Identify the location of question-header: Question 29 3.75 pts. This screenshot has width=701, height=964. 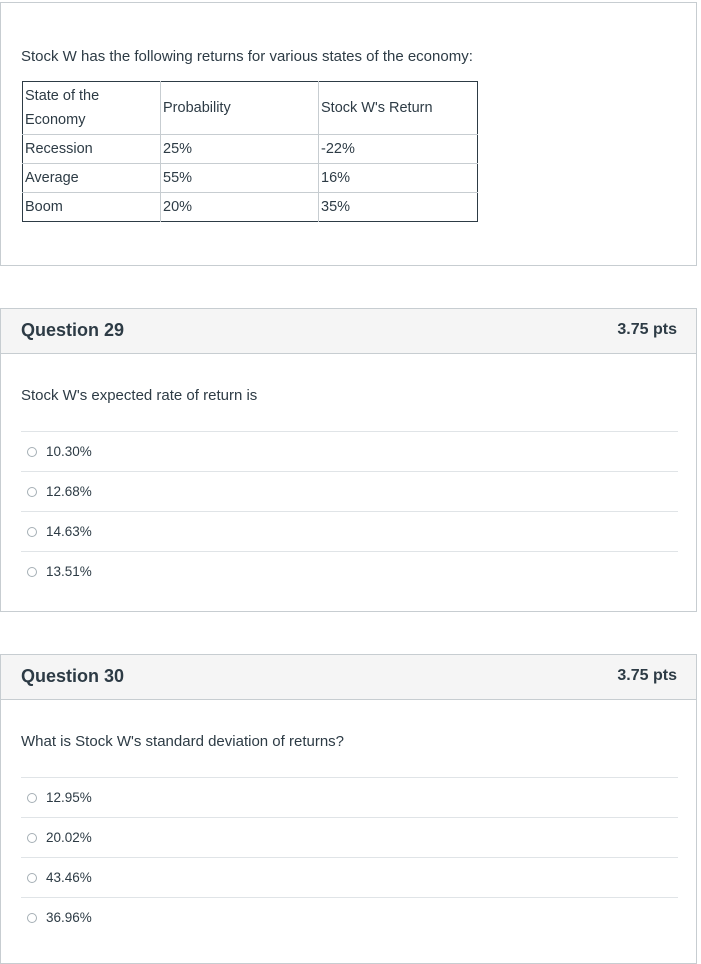
(348, 331).